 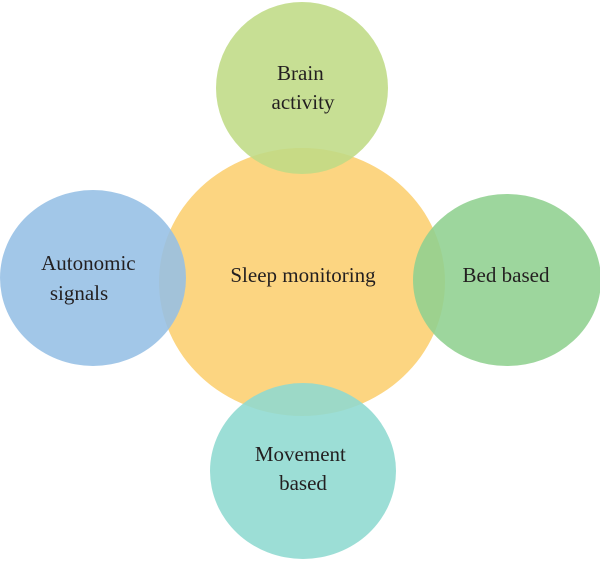 I want to click on satellite-label-left: Autonomic signals, so click(x=91, y=278).